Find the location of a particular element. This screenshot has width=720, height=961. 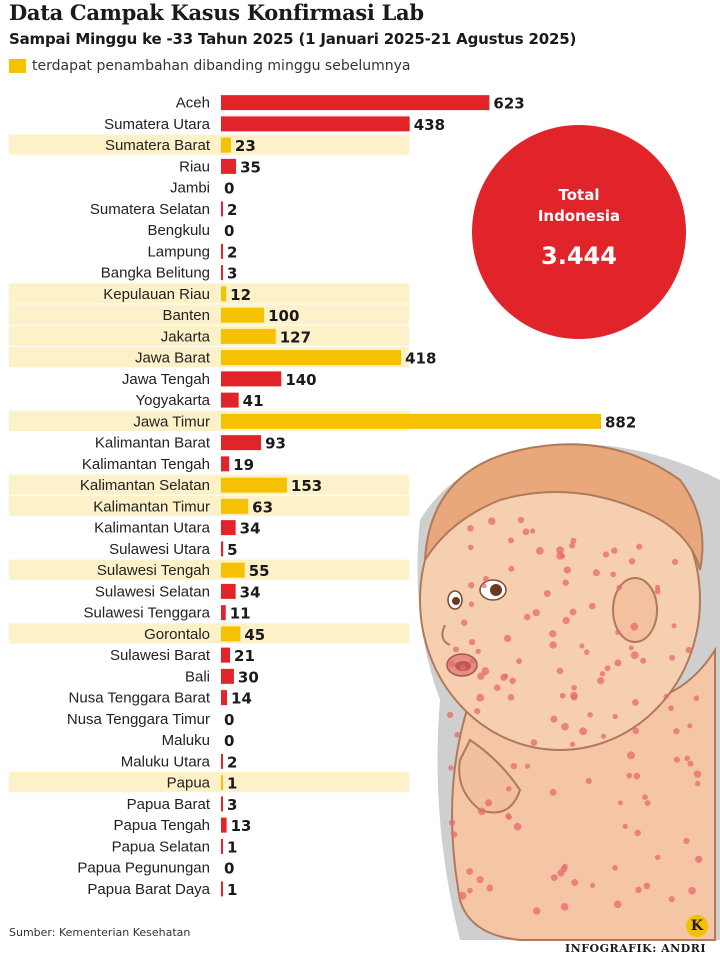

value-label: 63 is located at coordinates (262, 507).